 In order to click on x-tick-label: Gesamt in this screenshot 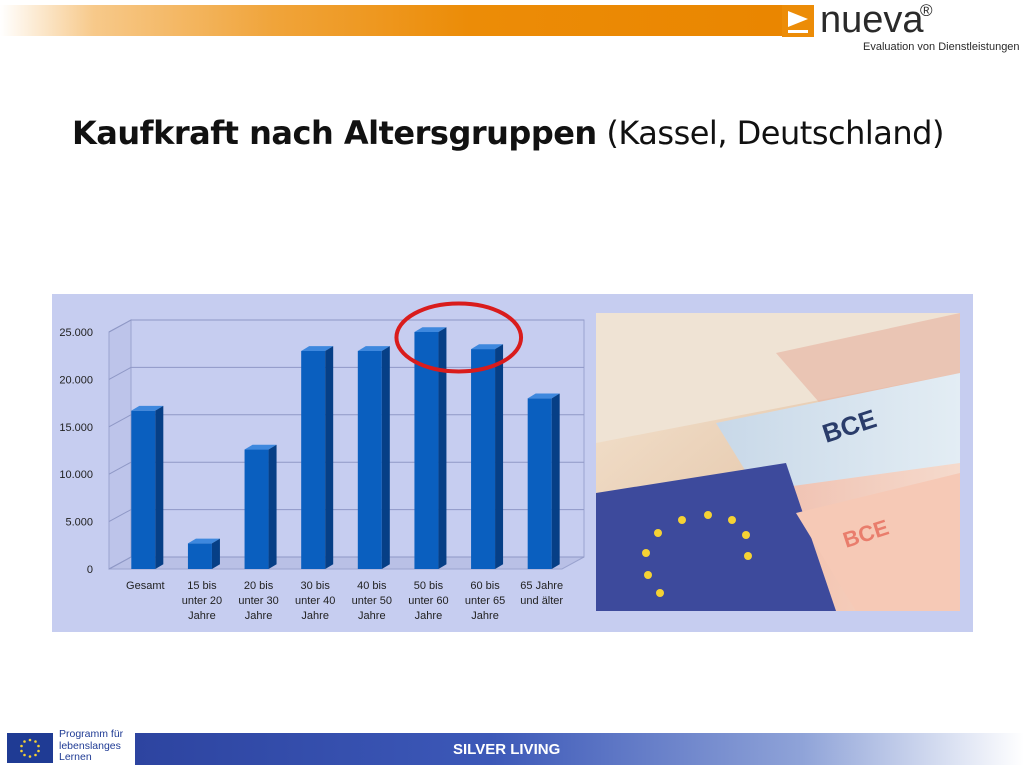, I will do `click(145, 586)`.